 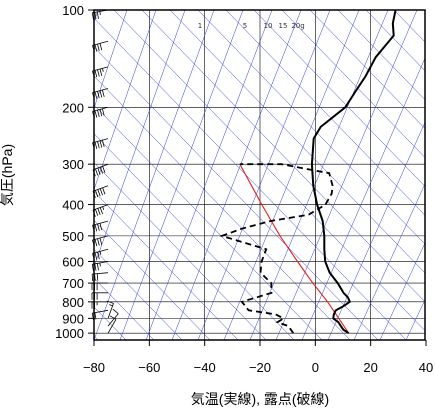 I want to click on temperature-tick-labels: −80 −60 −40 −20 0 20 40, so click(x=258, y=357).